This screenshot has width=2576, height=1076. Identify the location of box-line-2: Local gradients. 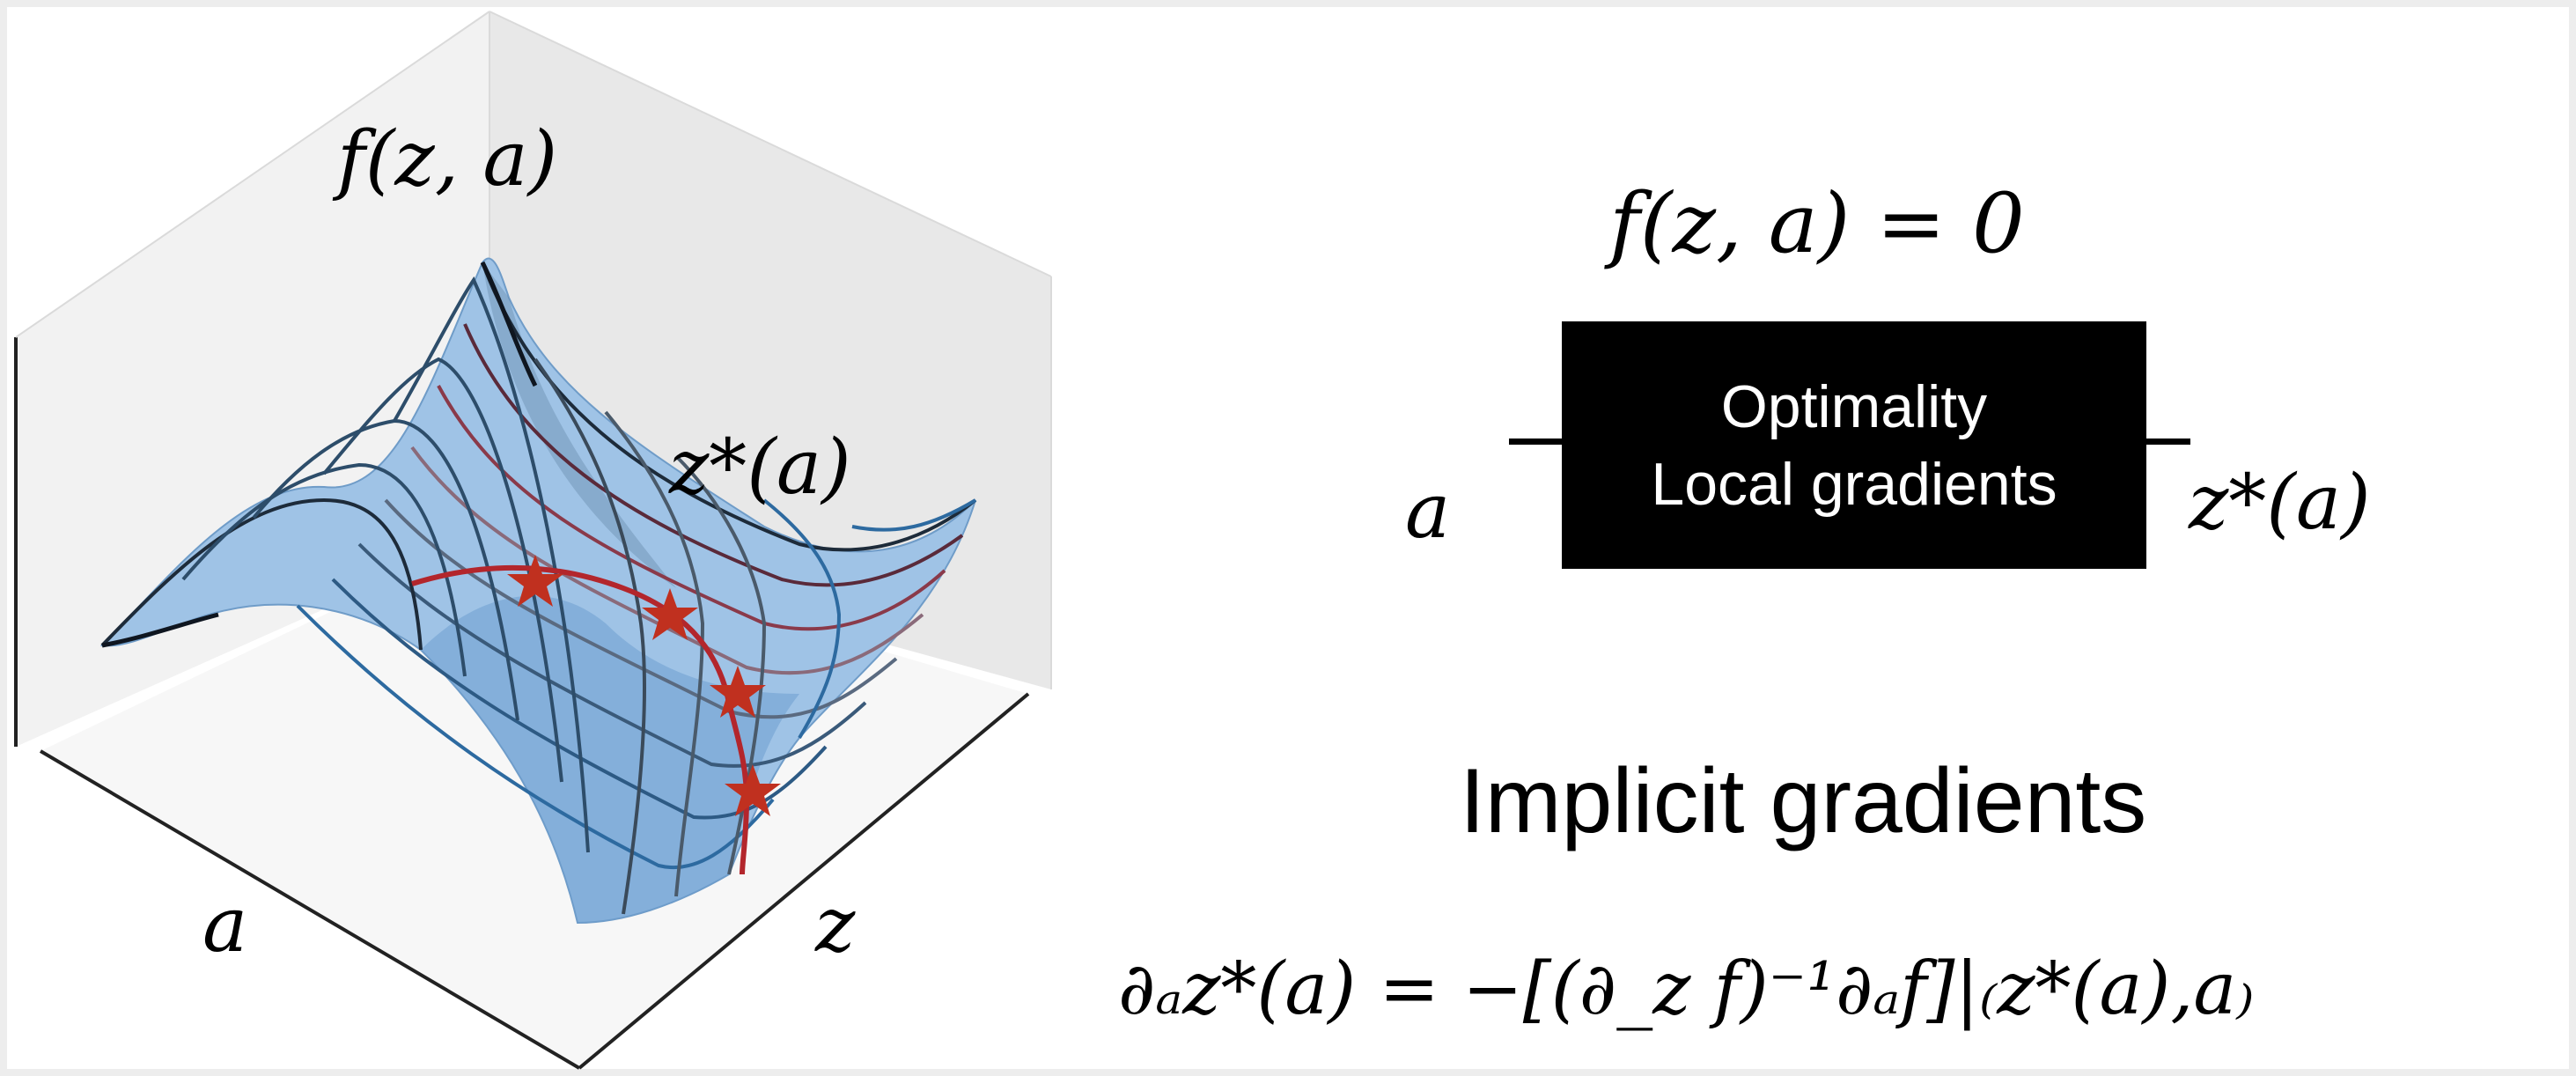
(1854, 484).